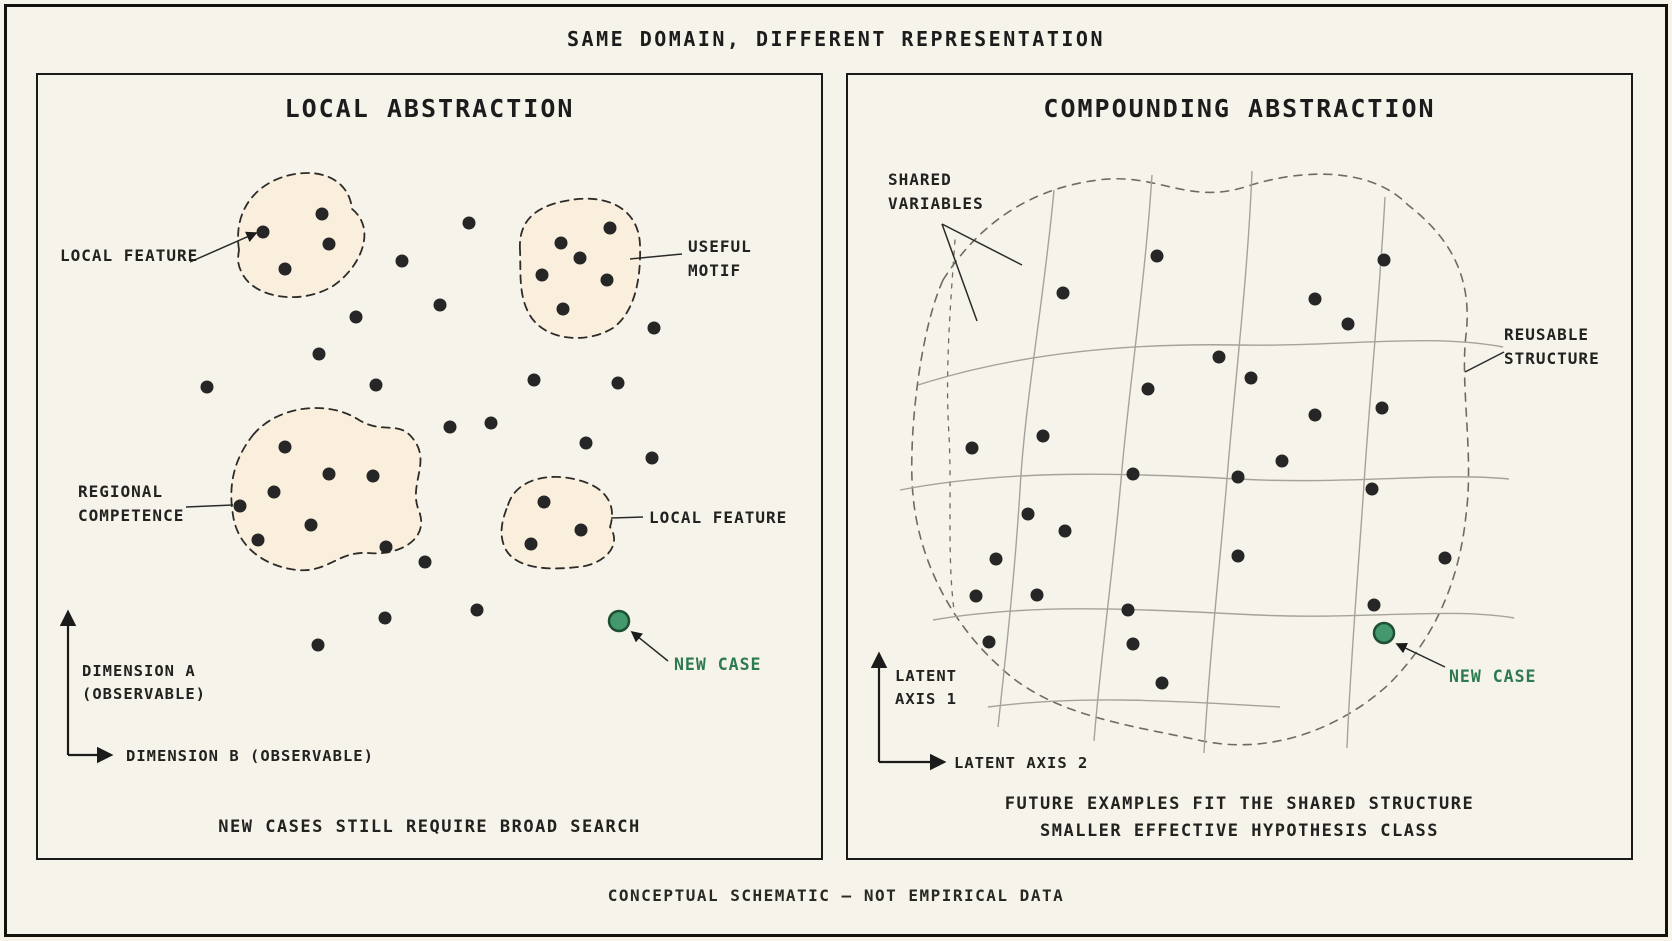 This screenshot has width=1672, height=941. I want to click on boundary-inner-fold, so click(951, 425).